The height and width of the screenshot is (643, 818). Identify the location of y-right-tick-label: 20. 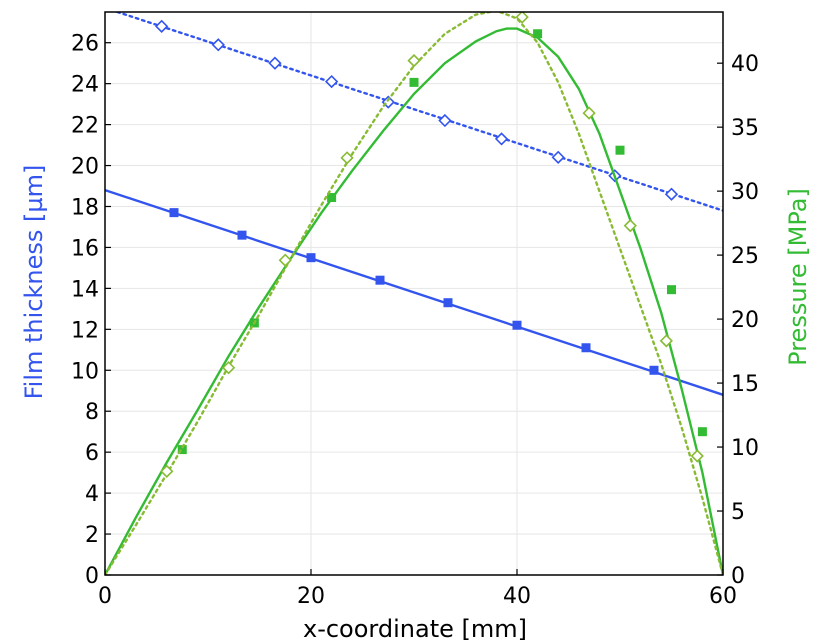
(745, 320).